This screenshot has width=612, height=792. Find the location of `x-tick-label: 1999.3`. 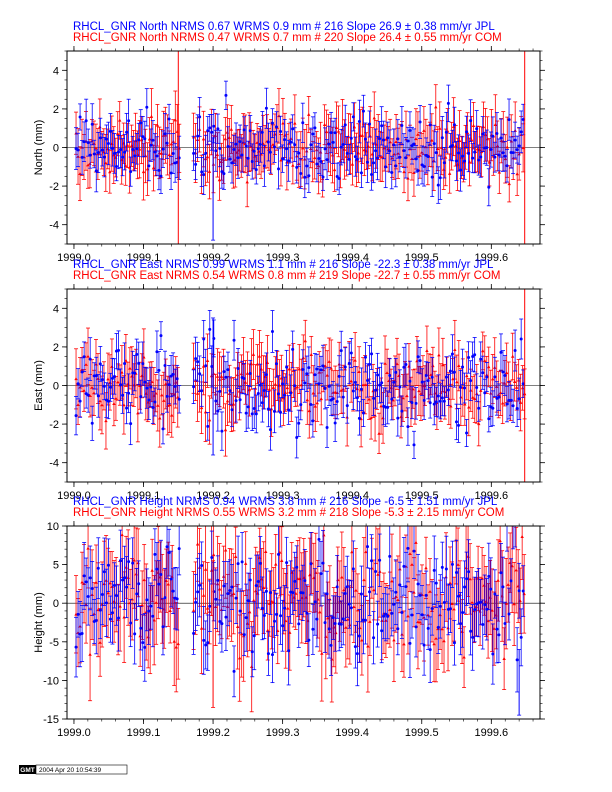

x-tick-label: 1999.3 is located at coordinates (283, 258).